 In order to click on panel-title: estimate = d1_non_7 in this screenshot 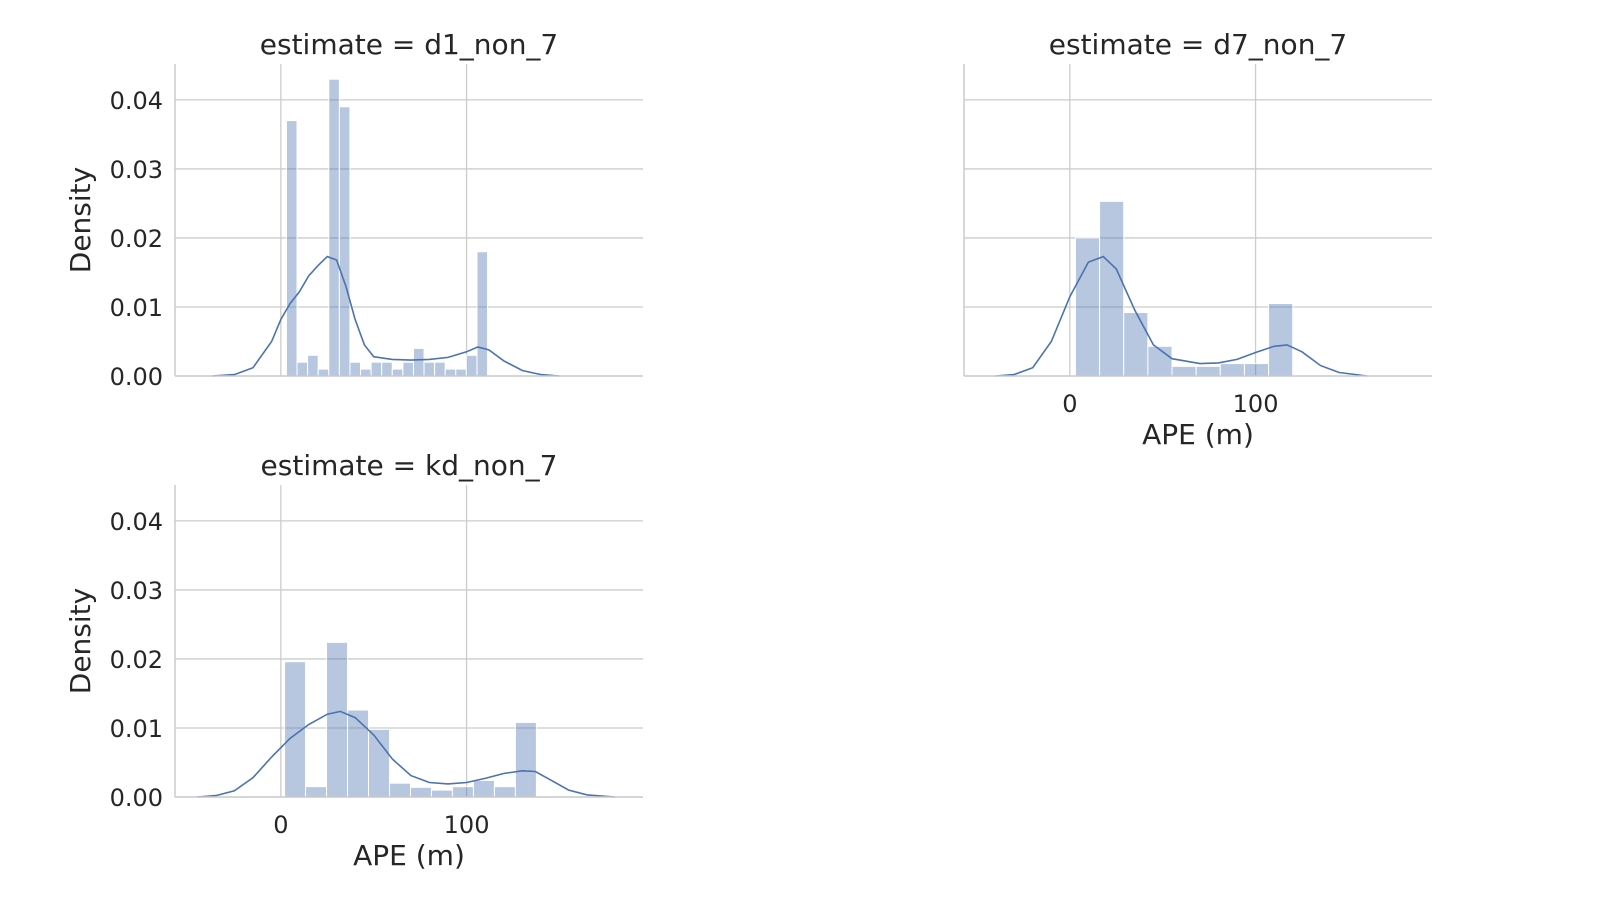, I will do `click(409, 44)`.